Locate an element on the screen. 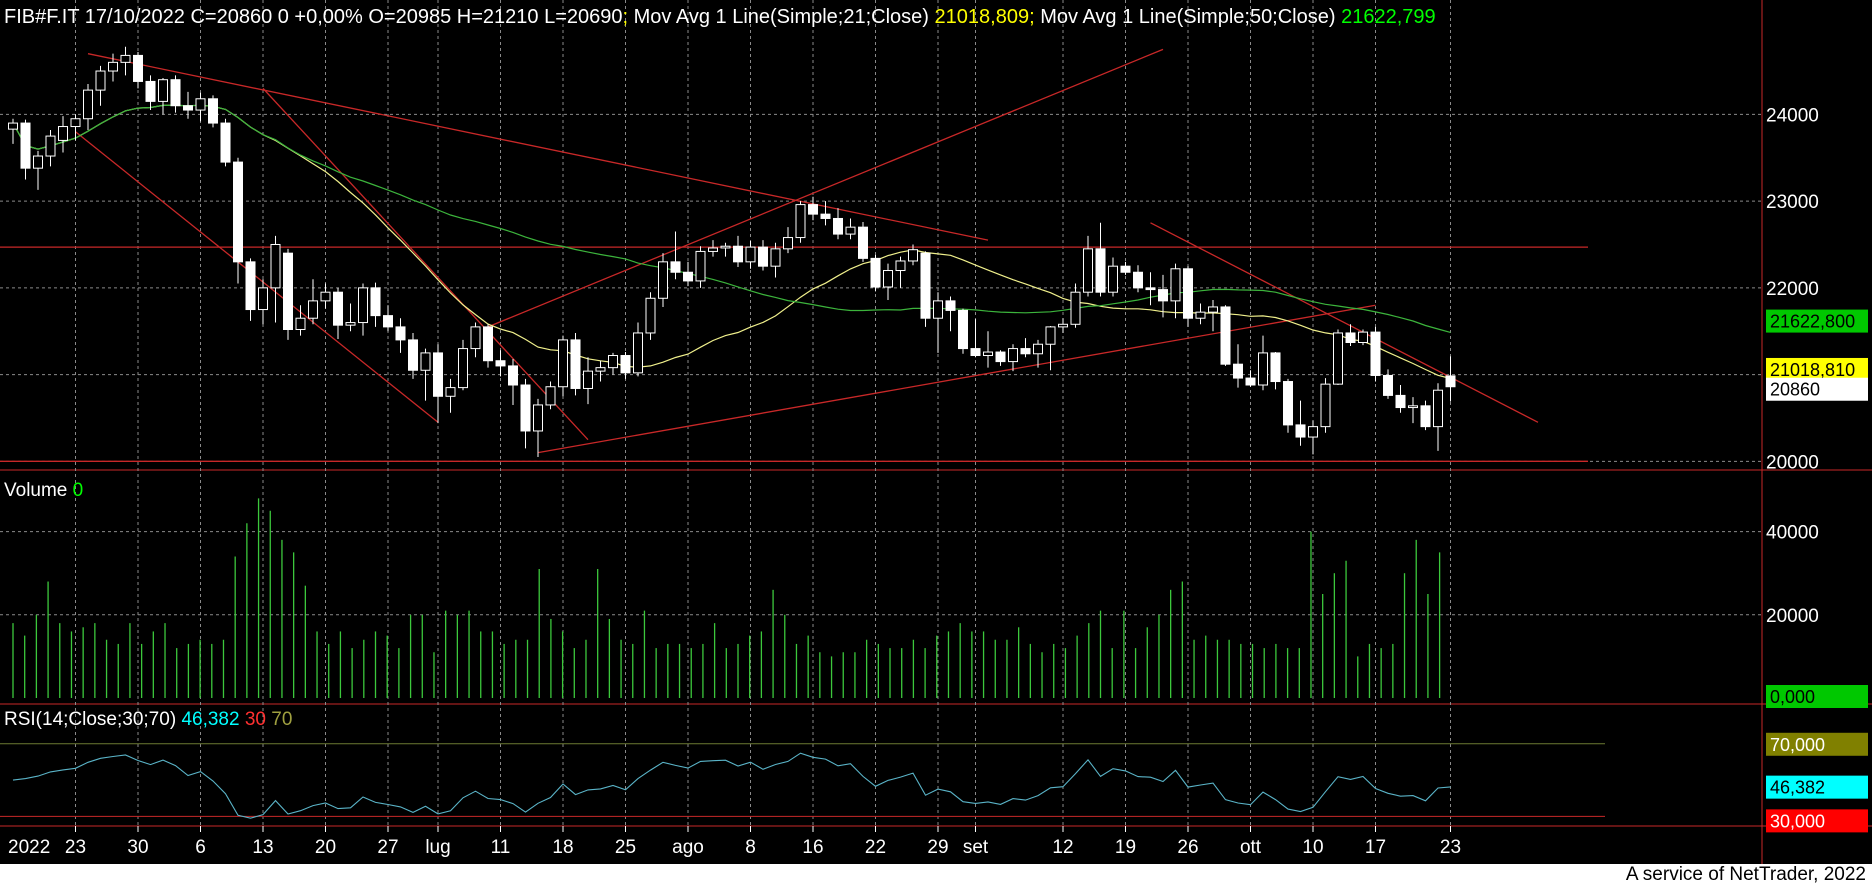  volume-tick-label: 40000 is located at coordinates (1792, 533).